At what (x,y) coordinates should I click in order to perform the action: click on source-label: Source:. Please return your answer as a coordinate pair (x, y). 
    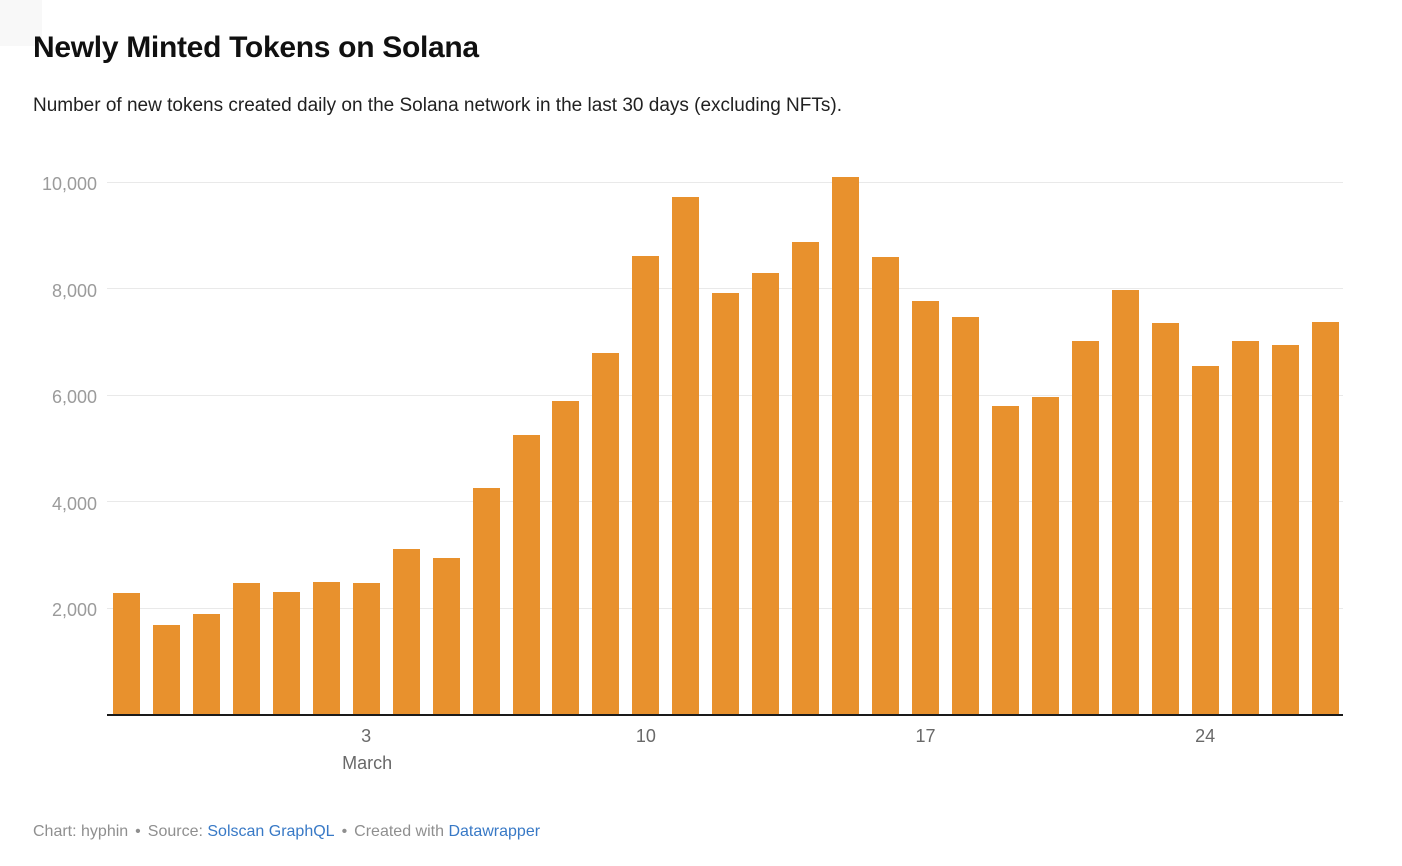
    Looking at the image, I should click on (175, 831).